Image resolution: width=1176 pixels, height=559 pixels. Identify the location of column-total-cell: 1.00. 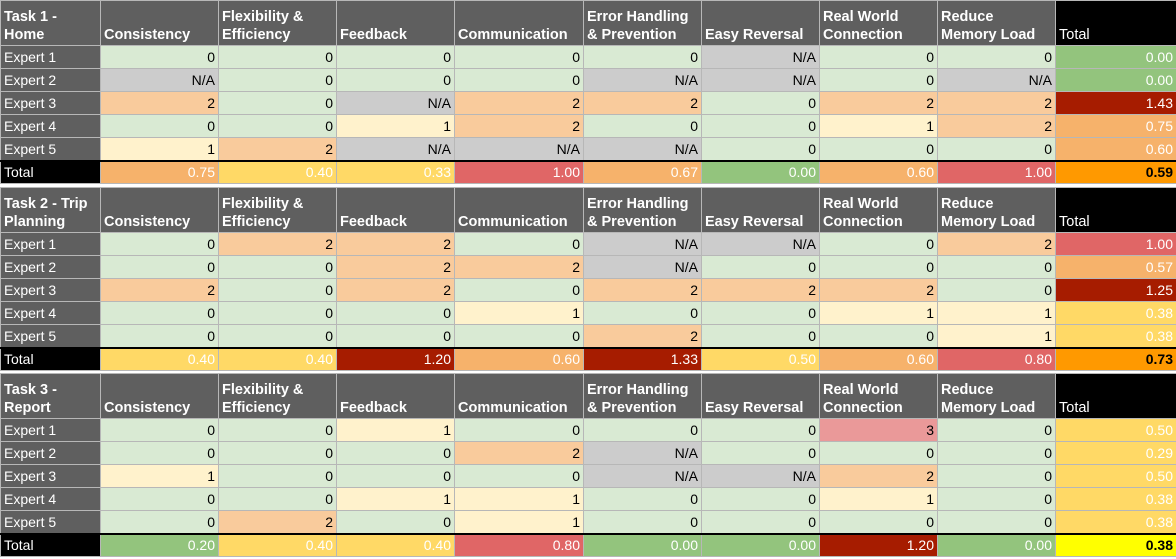
(996, 171).